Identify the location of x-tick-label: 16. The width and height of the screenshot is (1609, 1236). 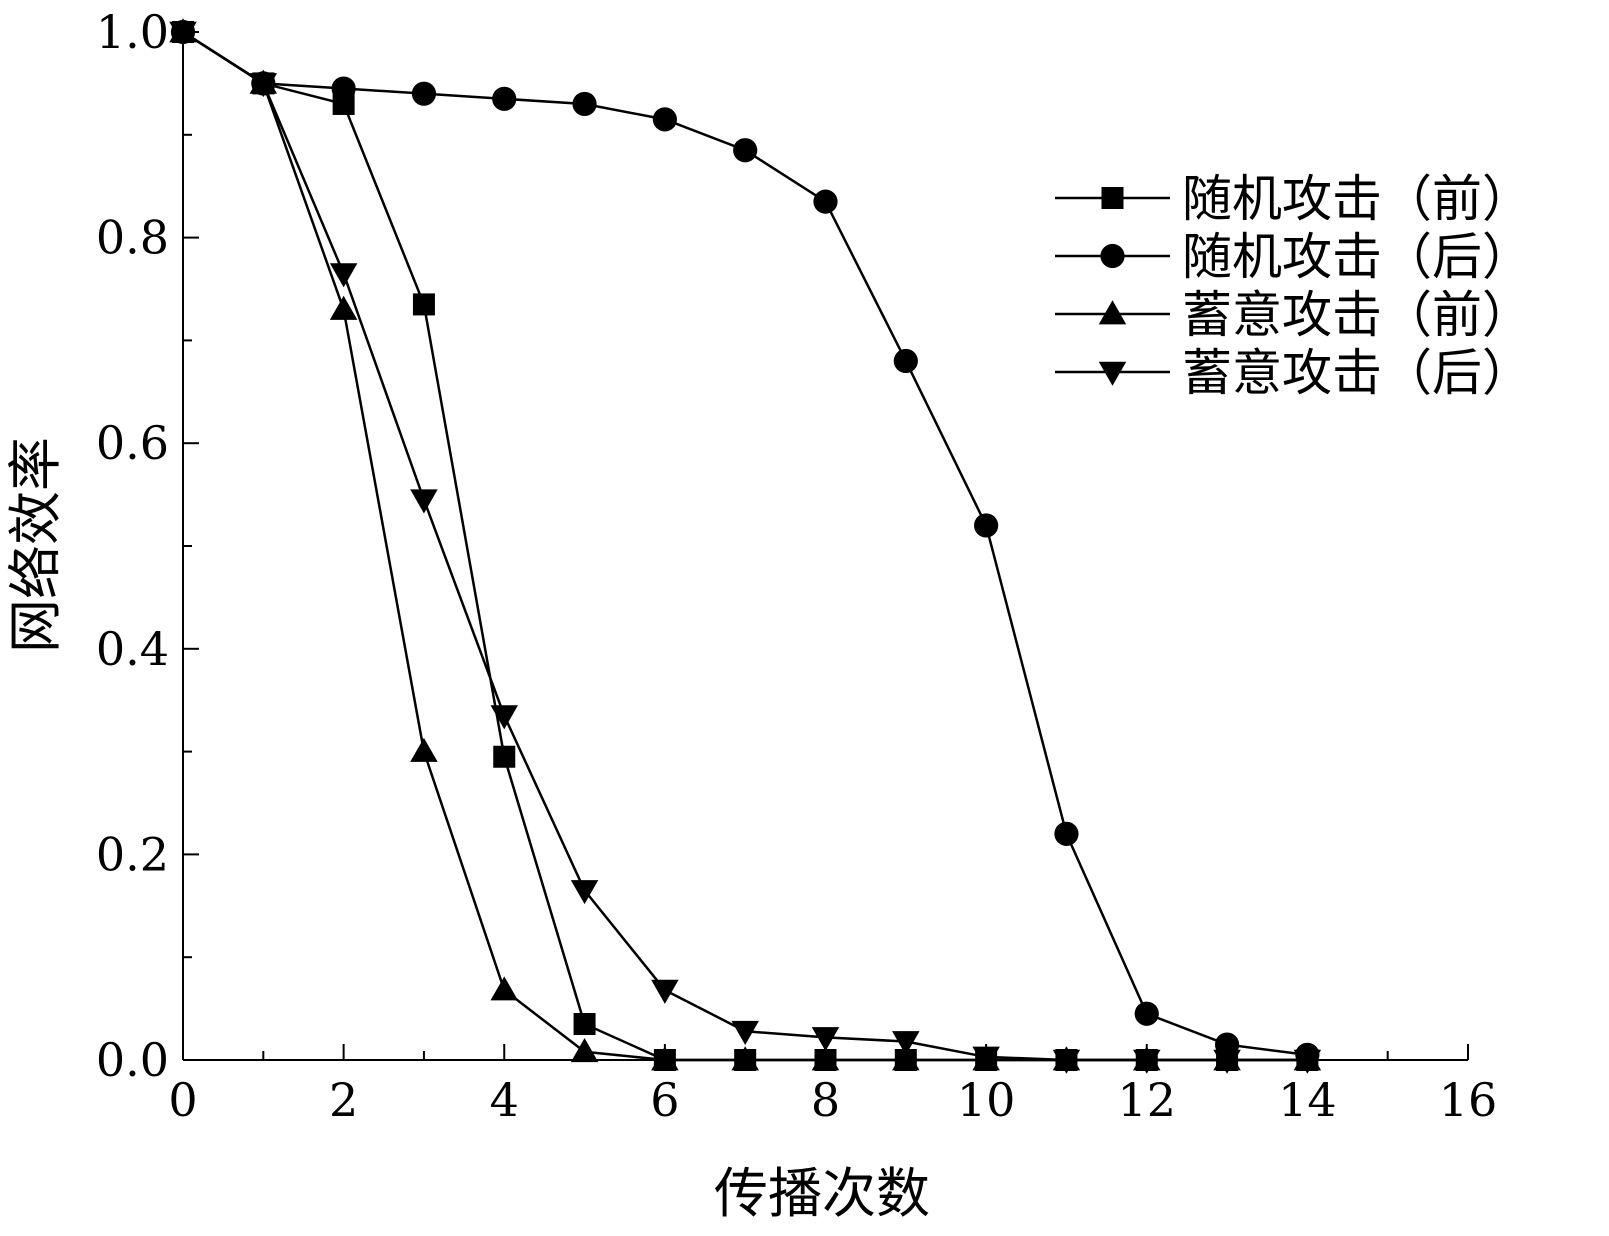
(1468, 1100).